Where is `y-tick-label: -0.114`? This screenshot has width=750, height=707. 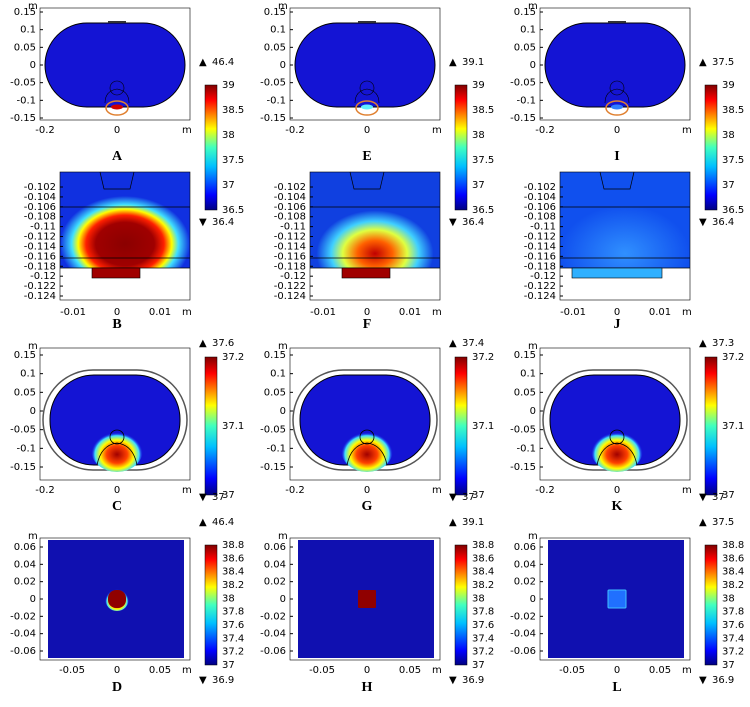
y-tick-label: -0.114 is located at coordinates (290, 246).